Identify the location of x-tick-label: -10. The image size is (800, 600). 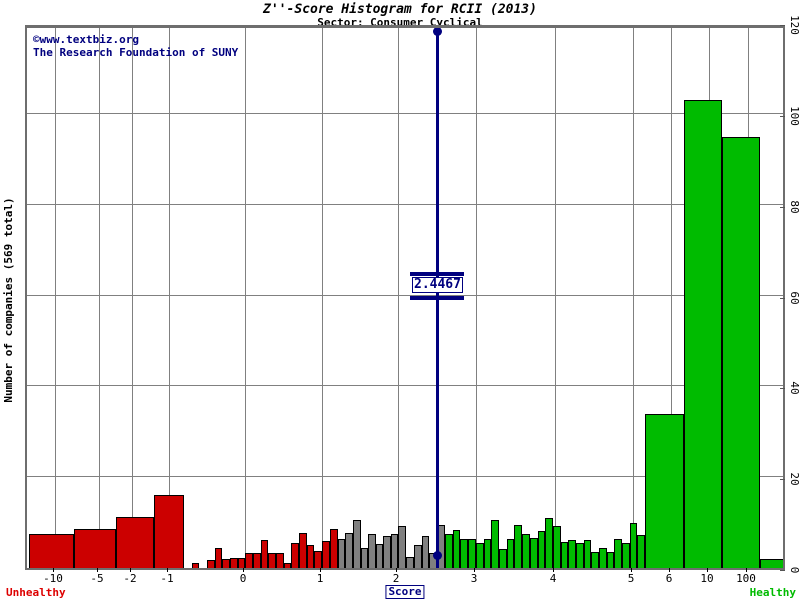
(53, 578).